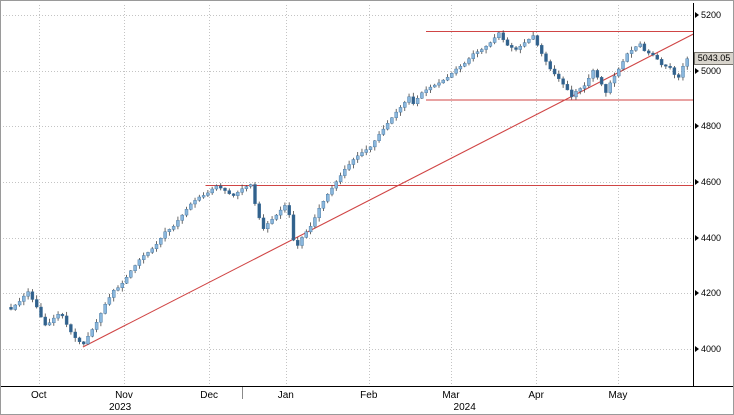  What do you see at coordinates (711, 126) in the screenshot?
I see `price-tick-value: 4800` at bounding box center [711, 126].